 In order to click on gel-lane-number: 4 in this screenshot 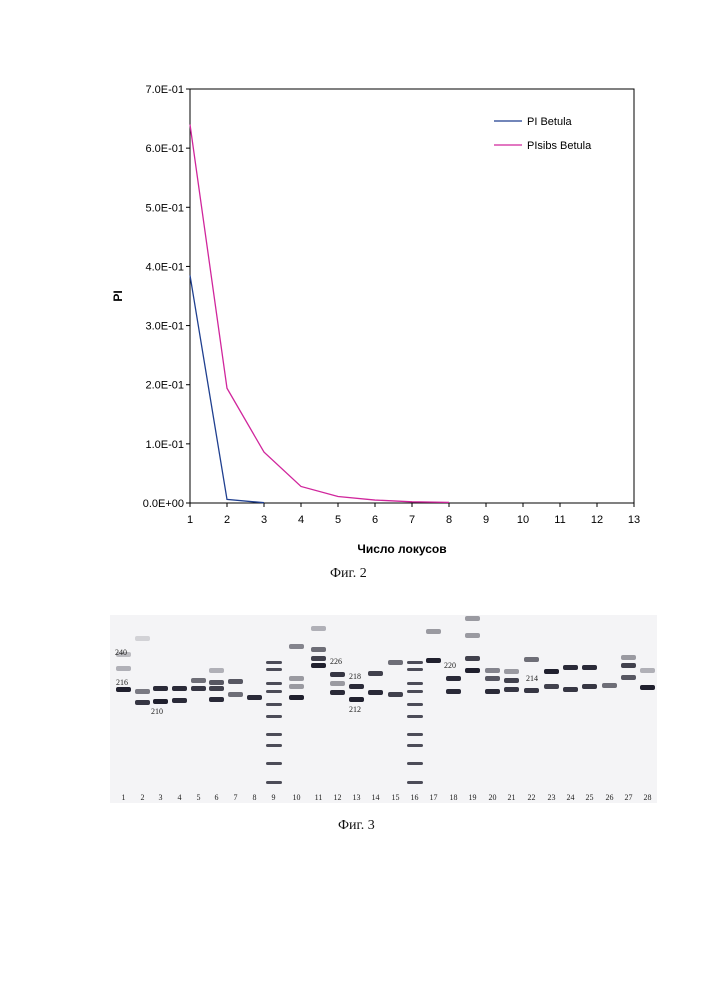, I will do `click(180, 797)`.